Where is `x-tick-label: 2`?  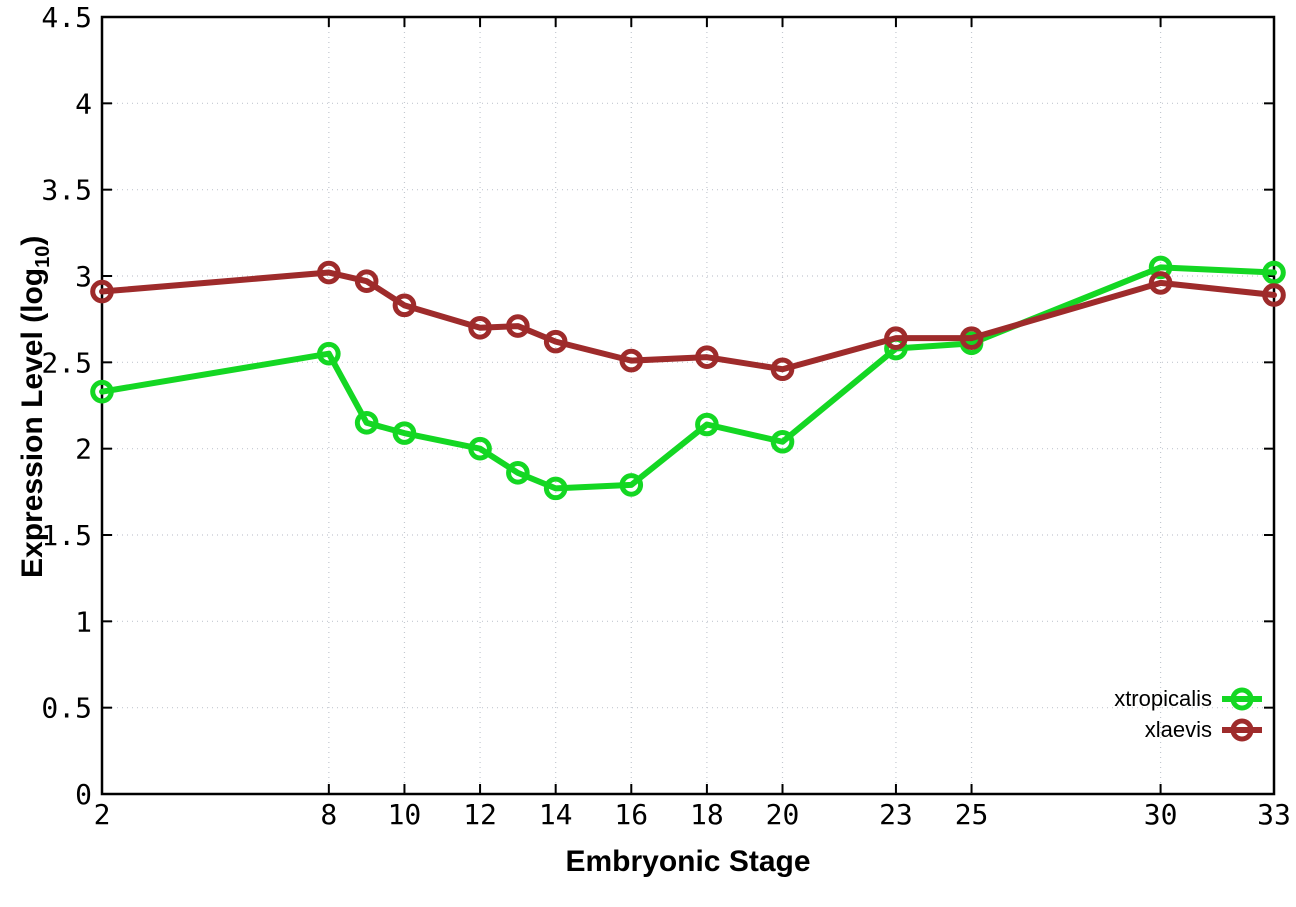 x-tick-label: 2 is located at coordinates (102, 814).